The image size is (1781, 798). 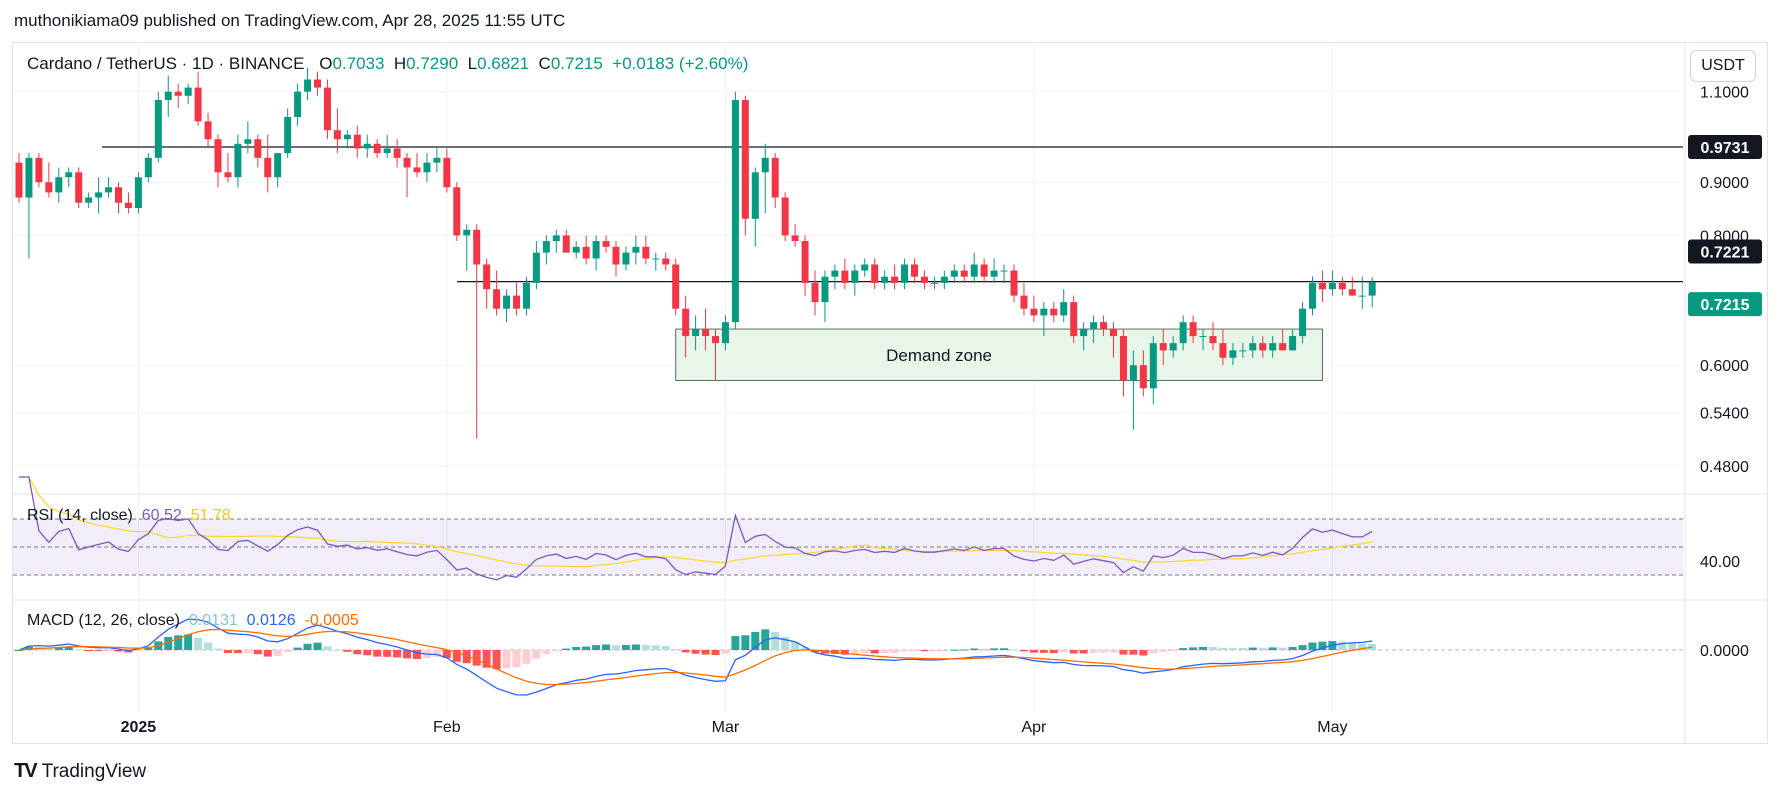 I want to click on close-value: 0.7215, so click(x=576, y=63).